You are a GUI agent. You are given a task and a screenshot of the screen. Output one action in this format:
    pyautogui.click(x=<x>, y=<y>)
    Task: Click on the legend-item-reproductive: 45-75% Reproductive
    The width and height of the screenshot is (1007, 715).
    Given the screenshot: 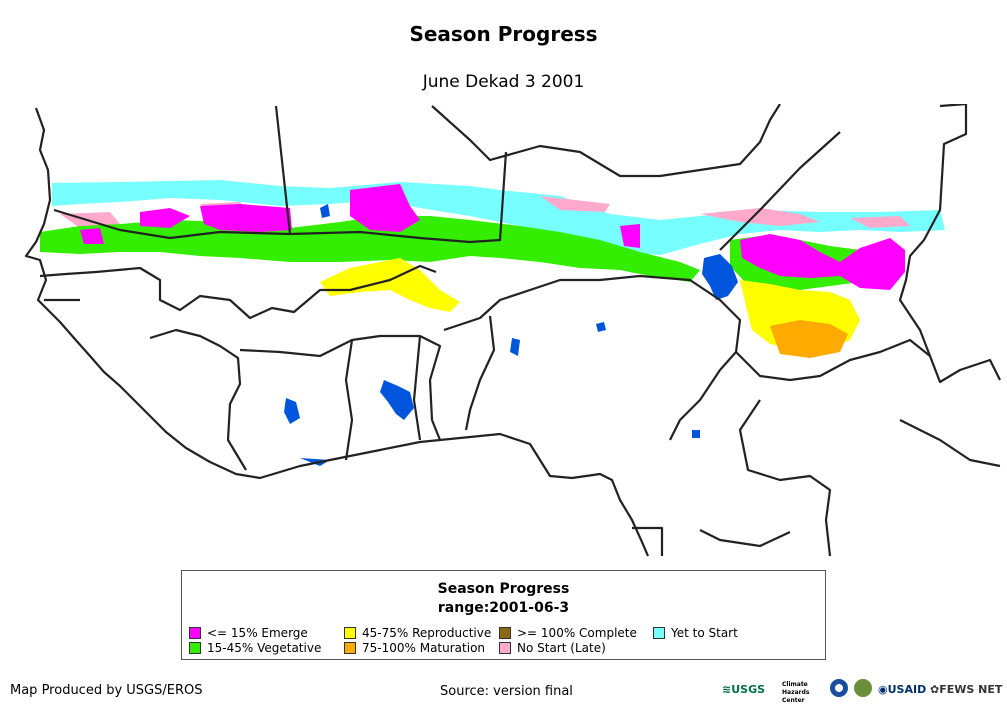 What is the action you would take?
    pyautogui.click(x=417, y=633)
    